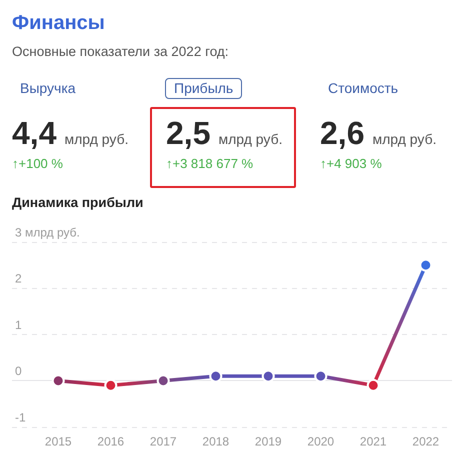  What do you see at coordinates (58, 23) in the screenshot?
I see `text: Финансы` at bounding box center [58, 23].